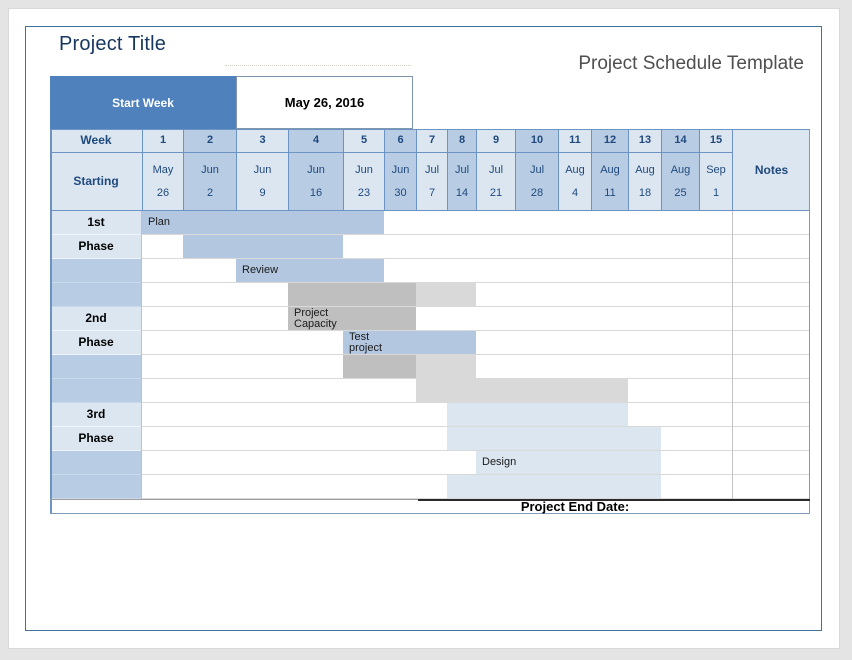 This screenshot has width=852, height=660. What do you see at coordinates (209, 141) in the screenshot?
I see `week-number-cell: 2` at bounding box center [209, 141].